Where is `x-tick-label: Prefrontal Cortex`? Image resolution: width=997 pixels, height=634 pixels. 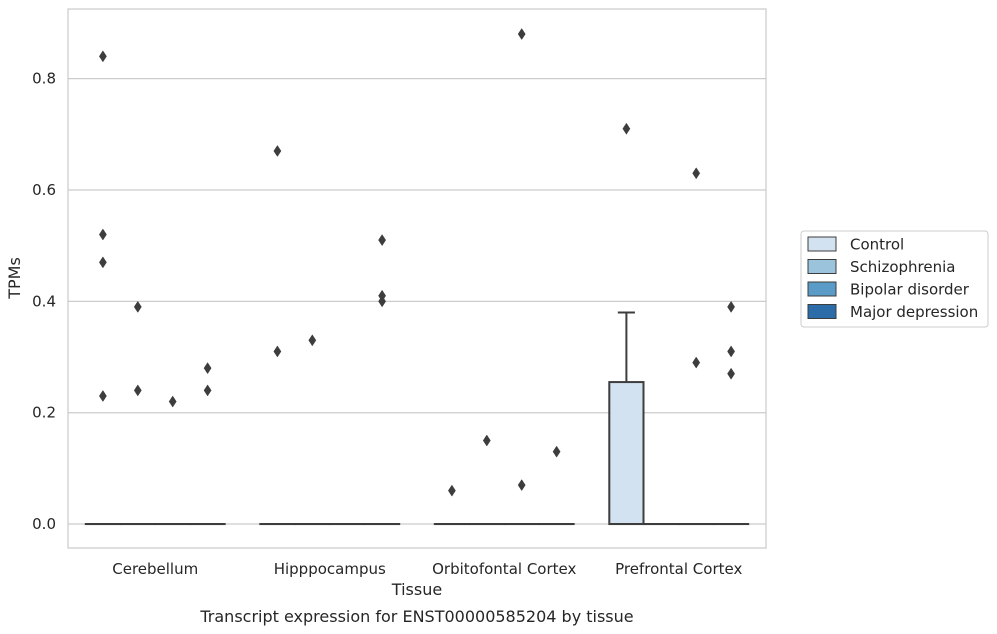
x-tick-label: Prefrontal Cortex is located at coordinates (678, 569).